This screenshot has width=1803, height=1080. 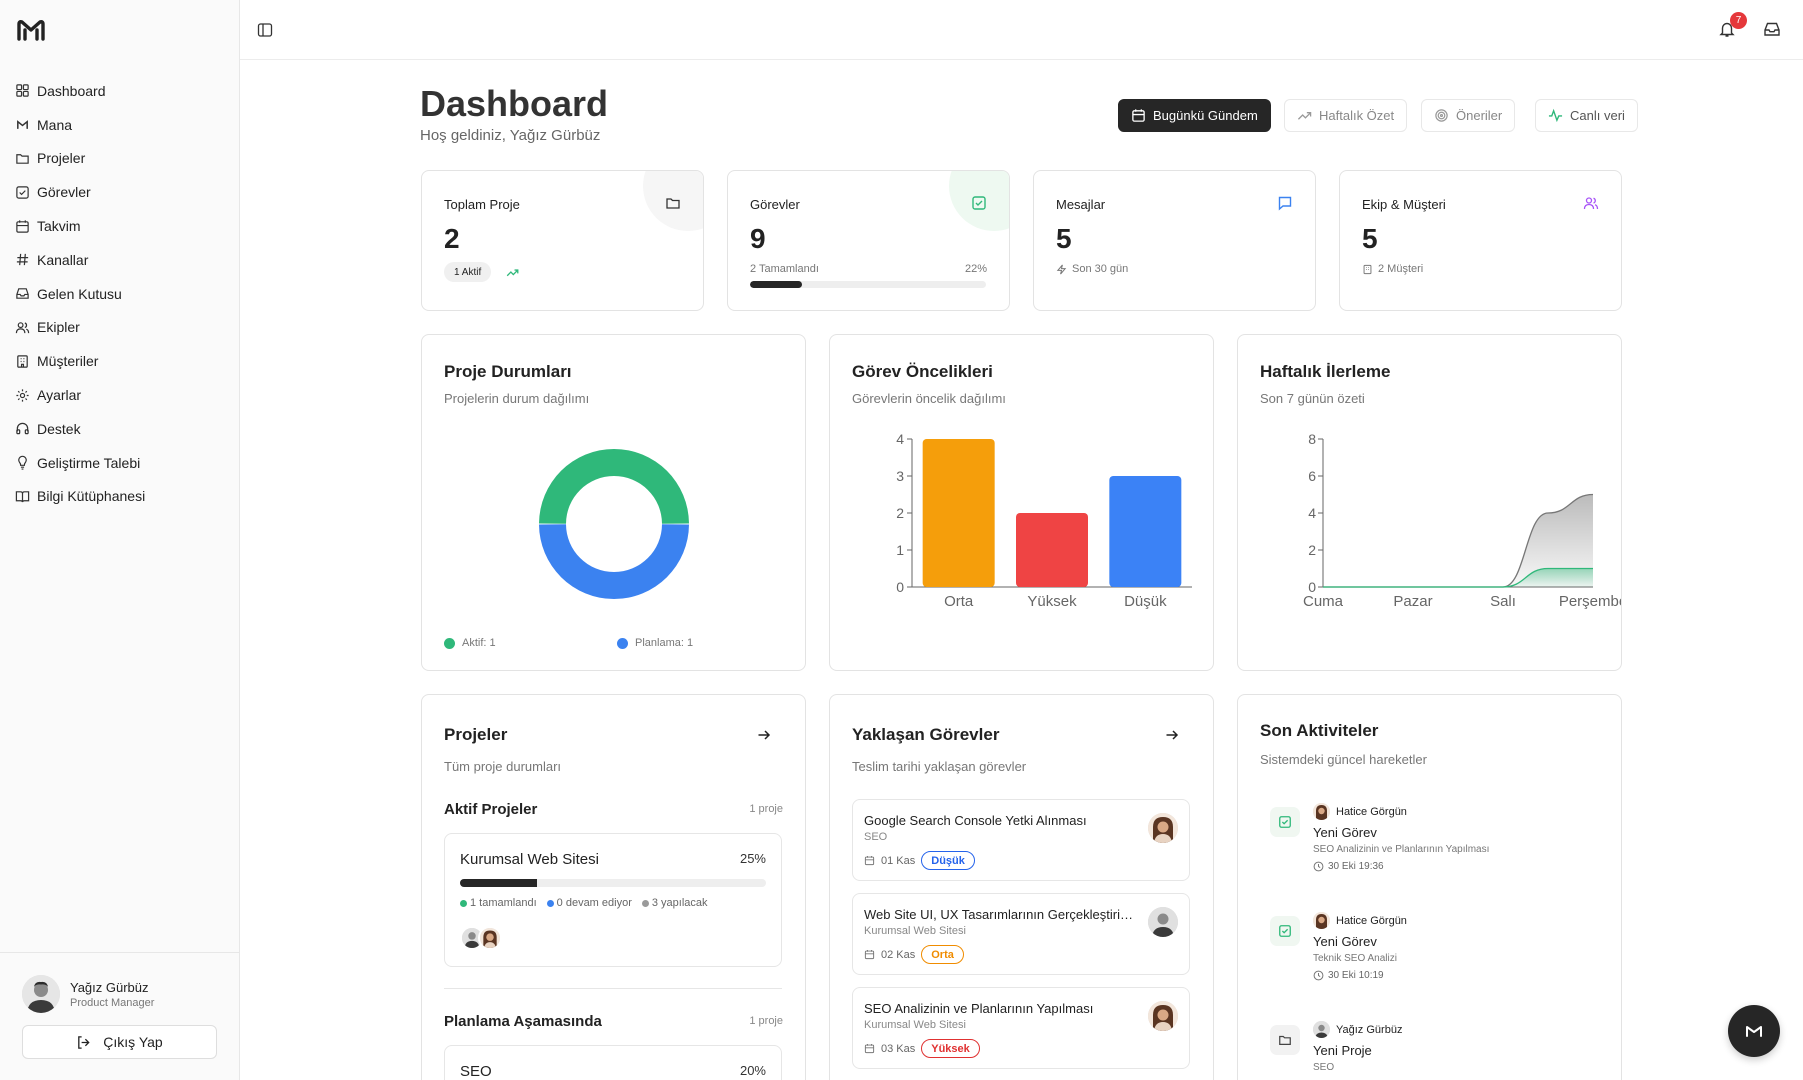 What do you see at coordinates (1754, 1031) in the screenshot?
I see `mana-assistant-button` at bounding box center [1754, 1031].